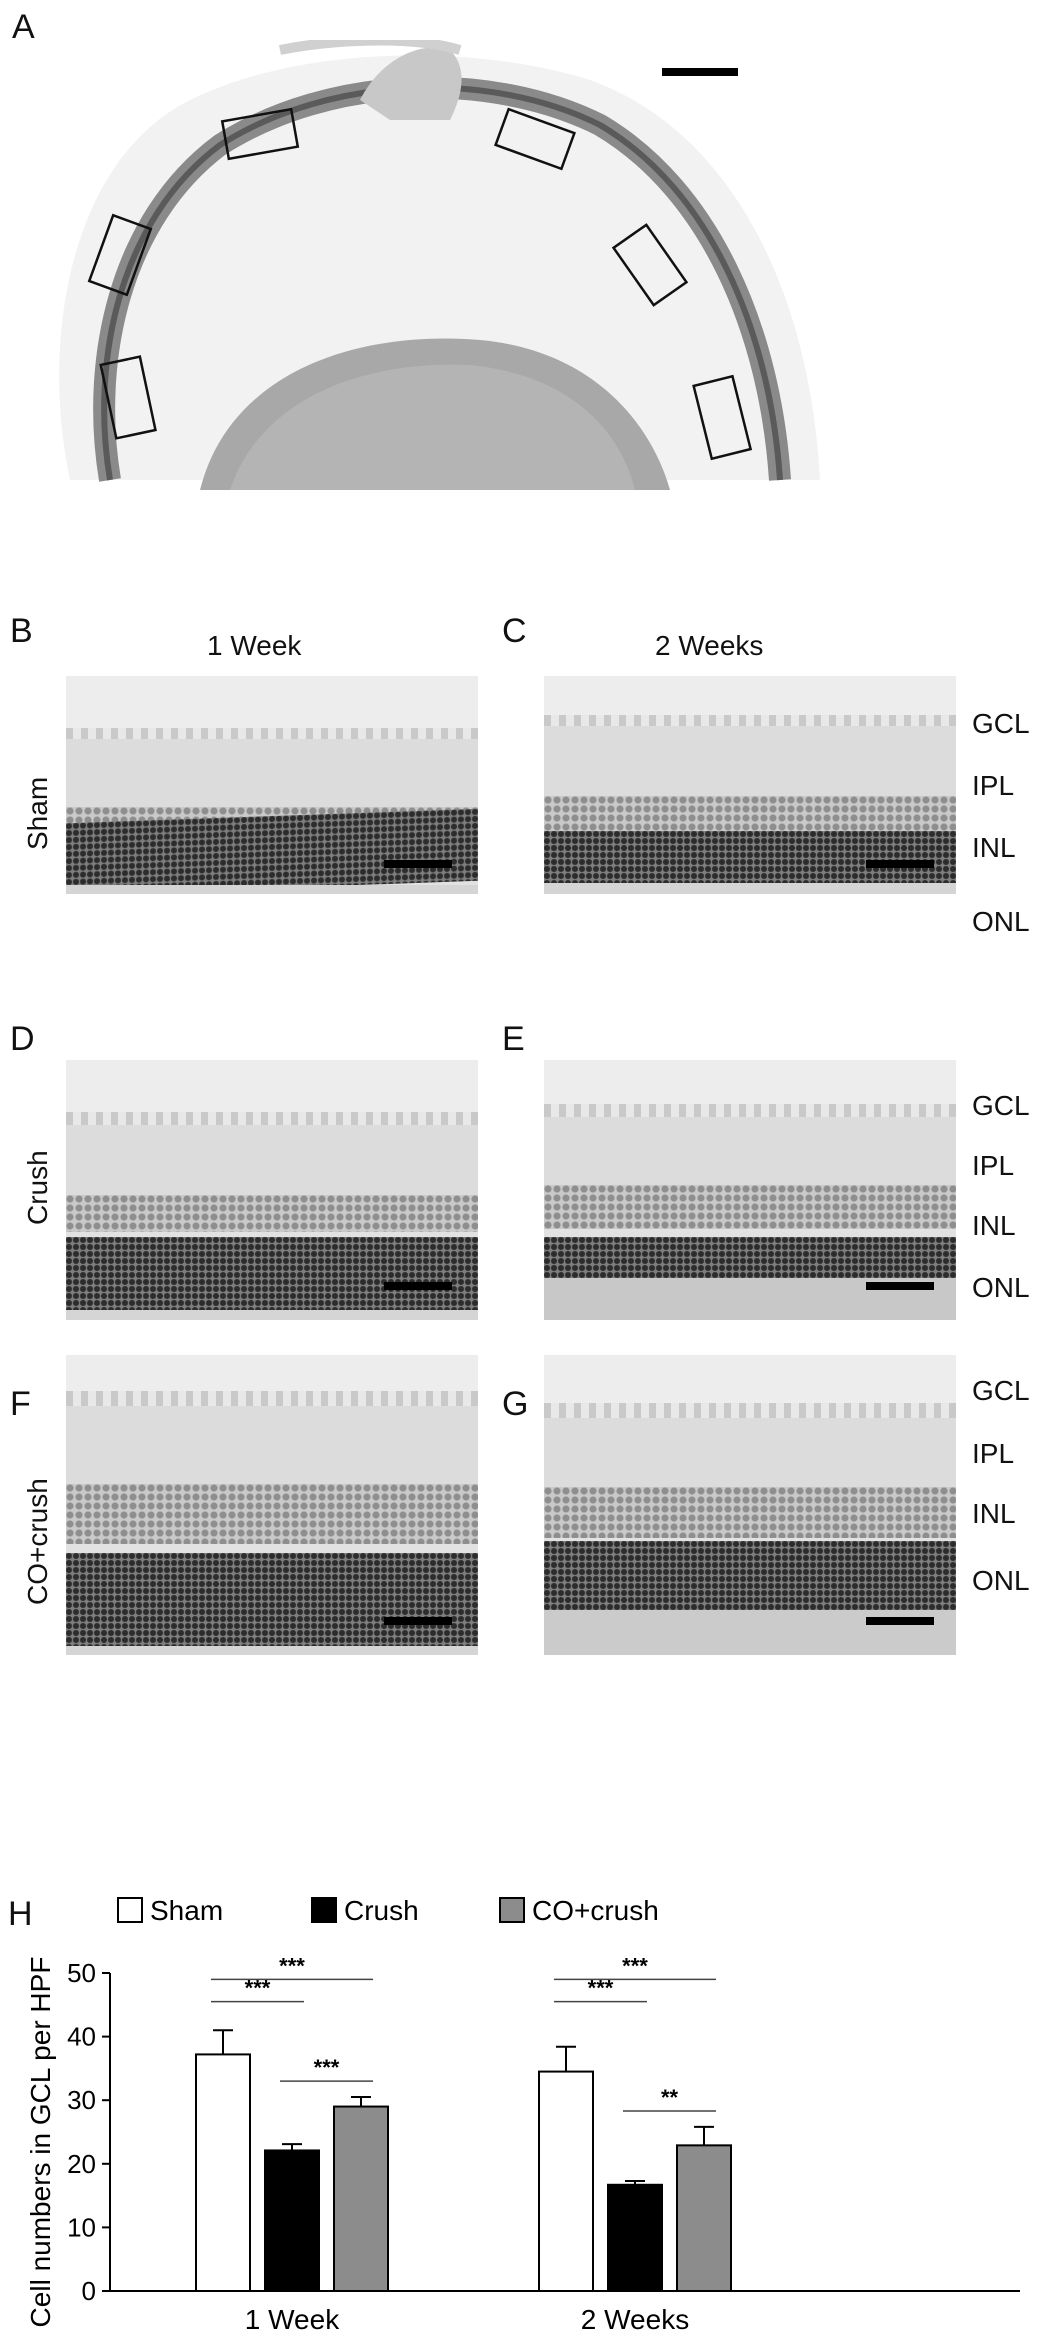 Image resolution: width=1056 pixels, height=2349 pixels. Describe the element at coordinates (439, 265) in the screenshot. I see `eye-section-image` at that location.